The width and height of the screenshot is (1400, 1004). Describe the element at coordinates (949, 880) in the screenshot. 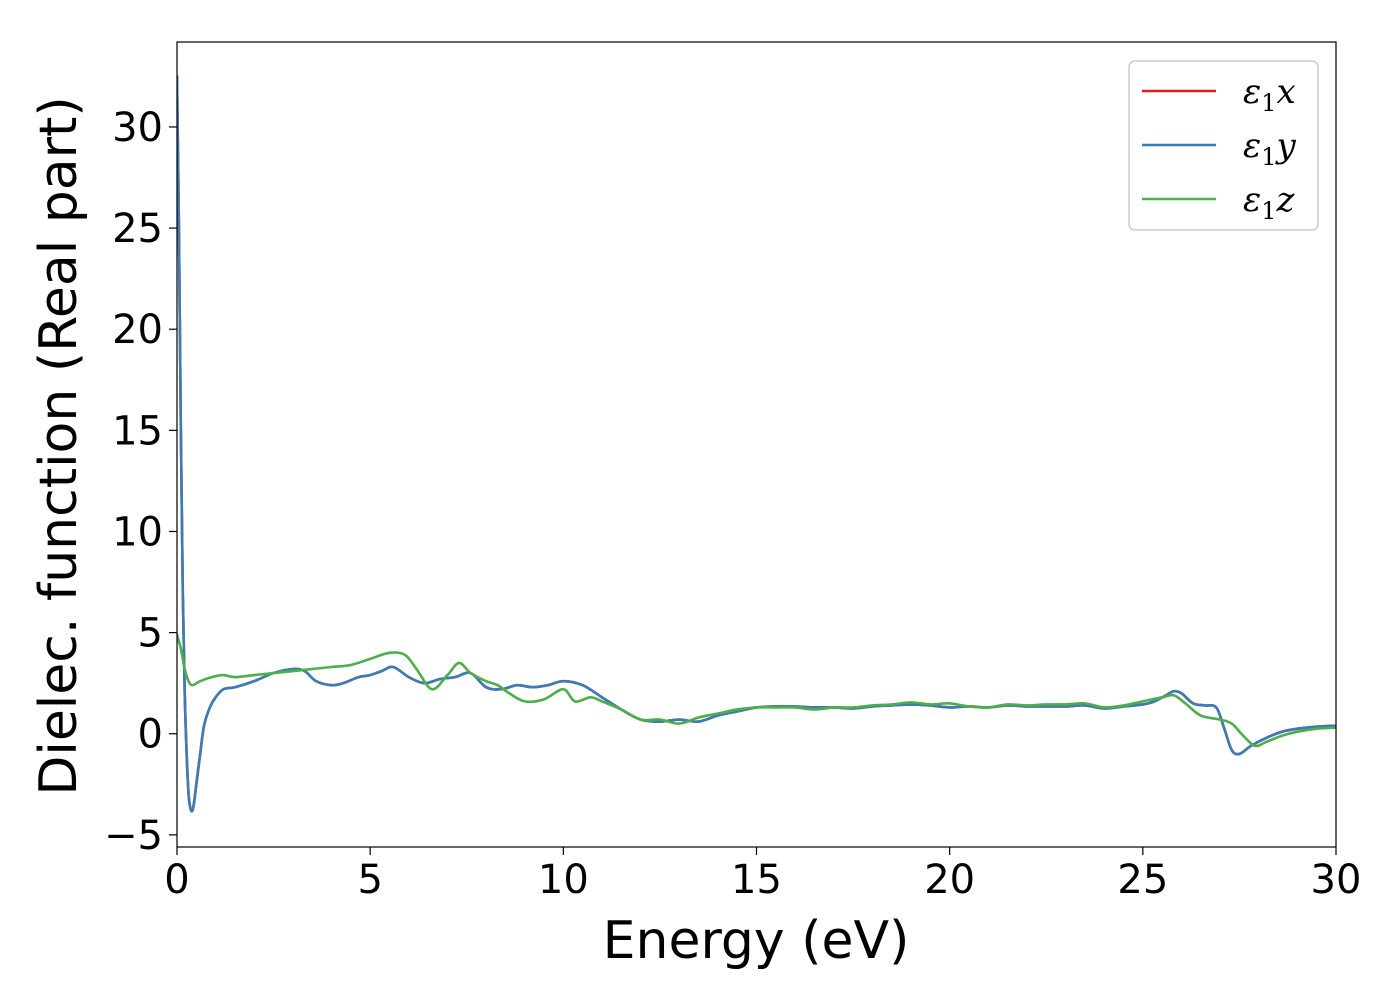

I see `x-tick-label: 20` at that location.